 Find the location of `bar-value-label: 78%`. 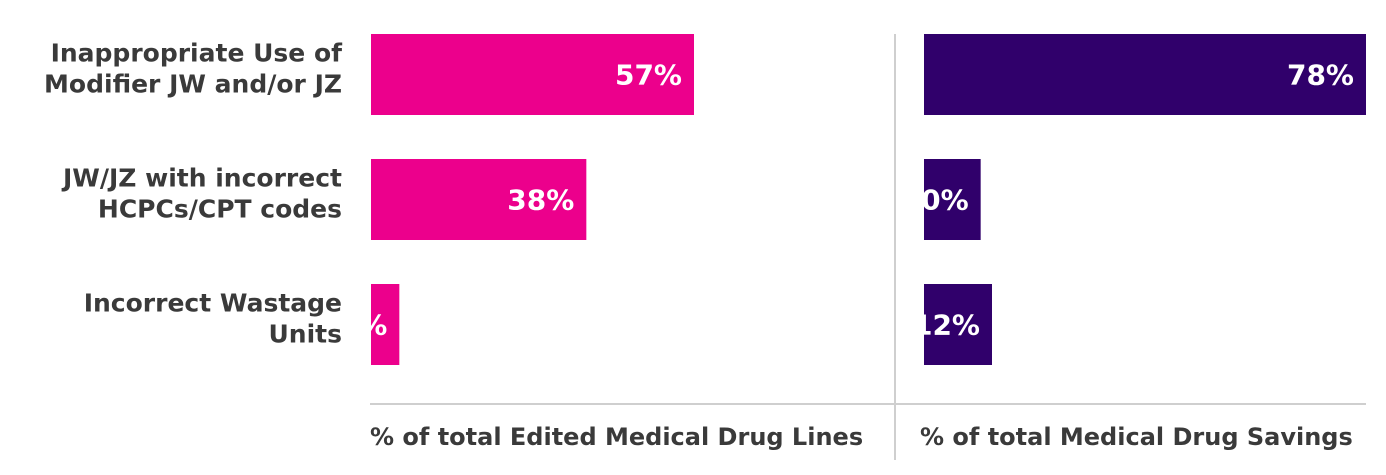

bar-value-label: 78% is located at coordinates (1320, 75).